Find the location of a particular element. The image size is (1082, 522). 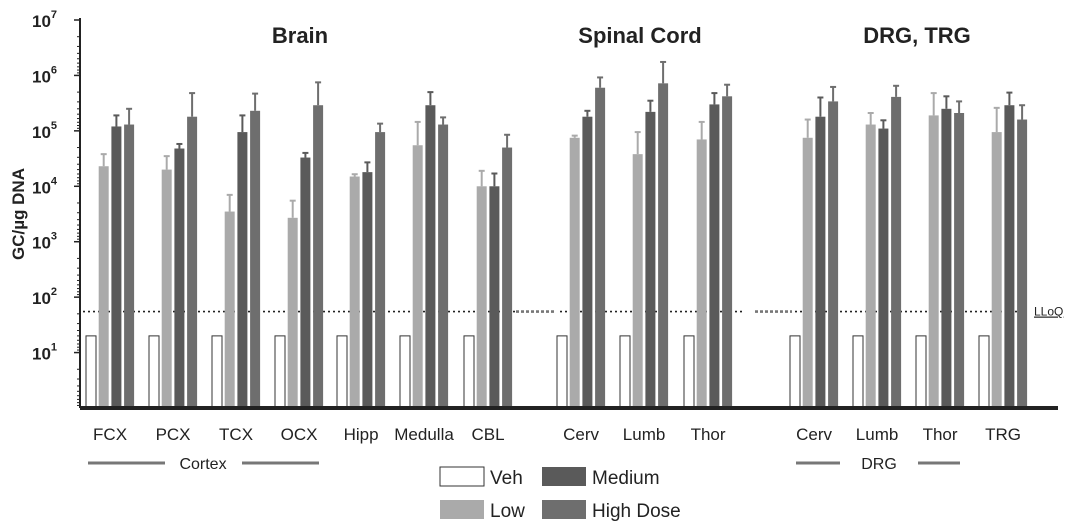

bar-spinalcord-thor-low is located at coordinates (701, 274).